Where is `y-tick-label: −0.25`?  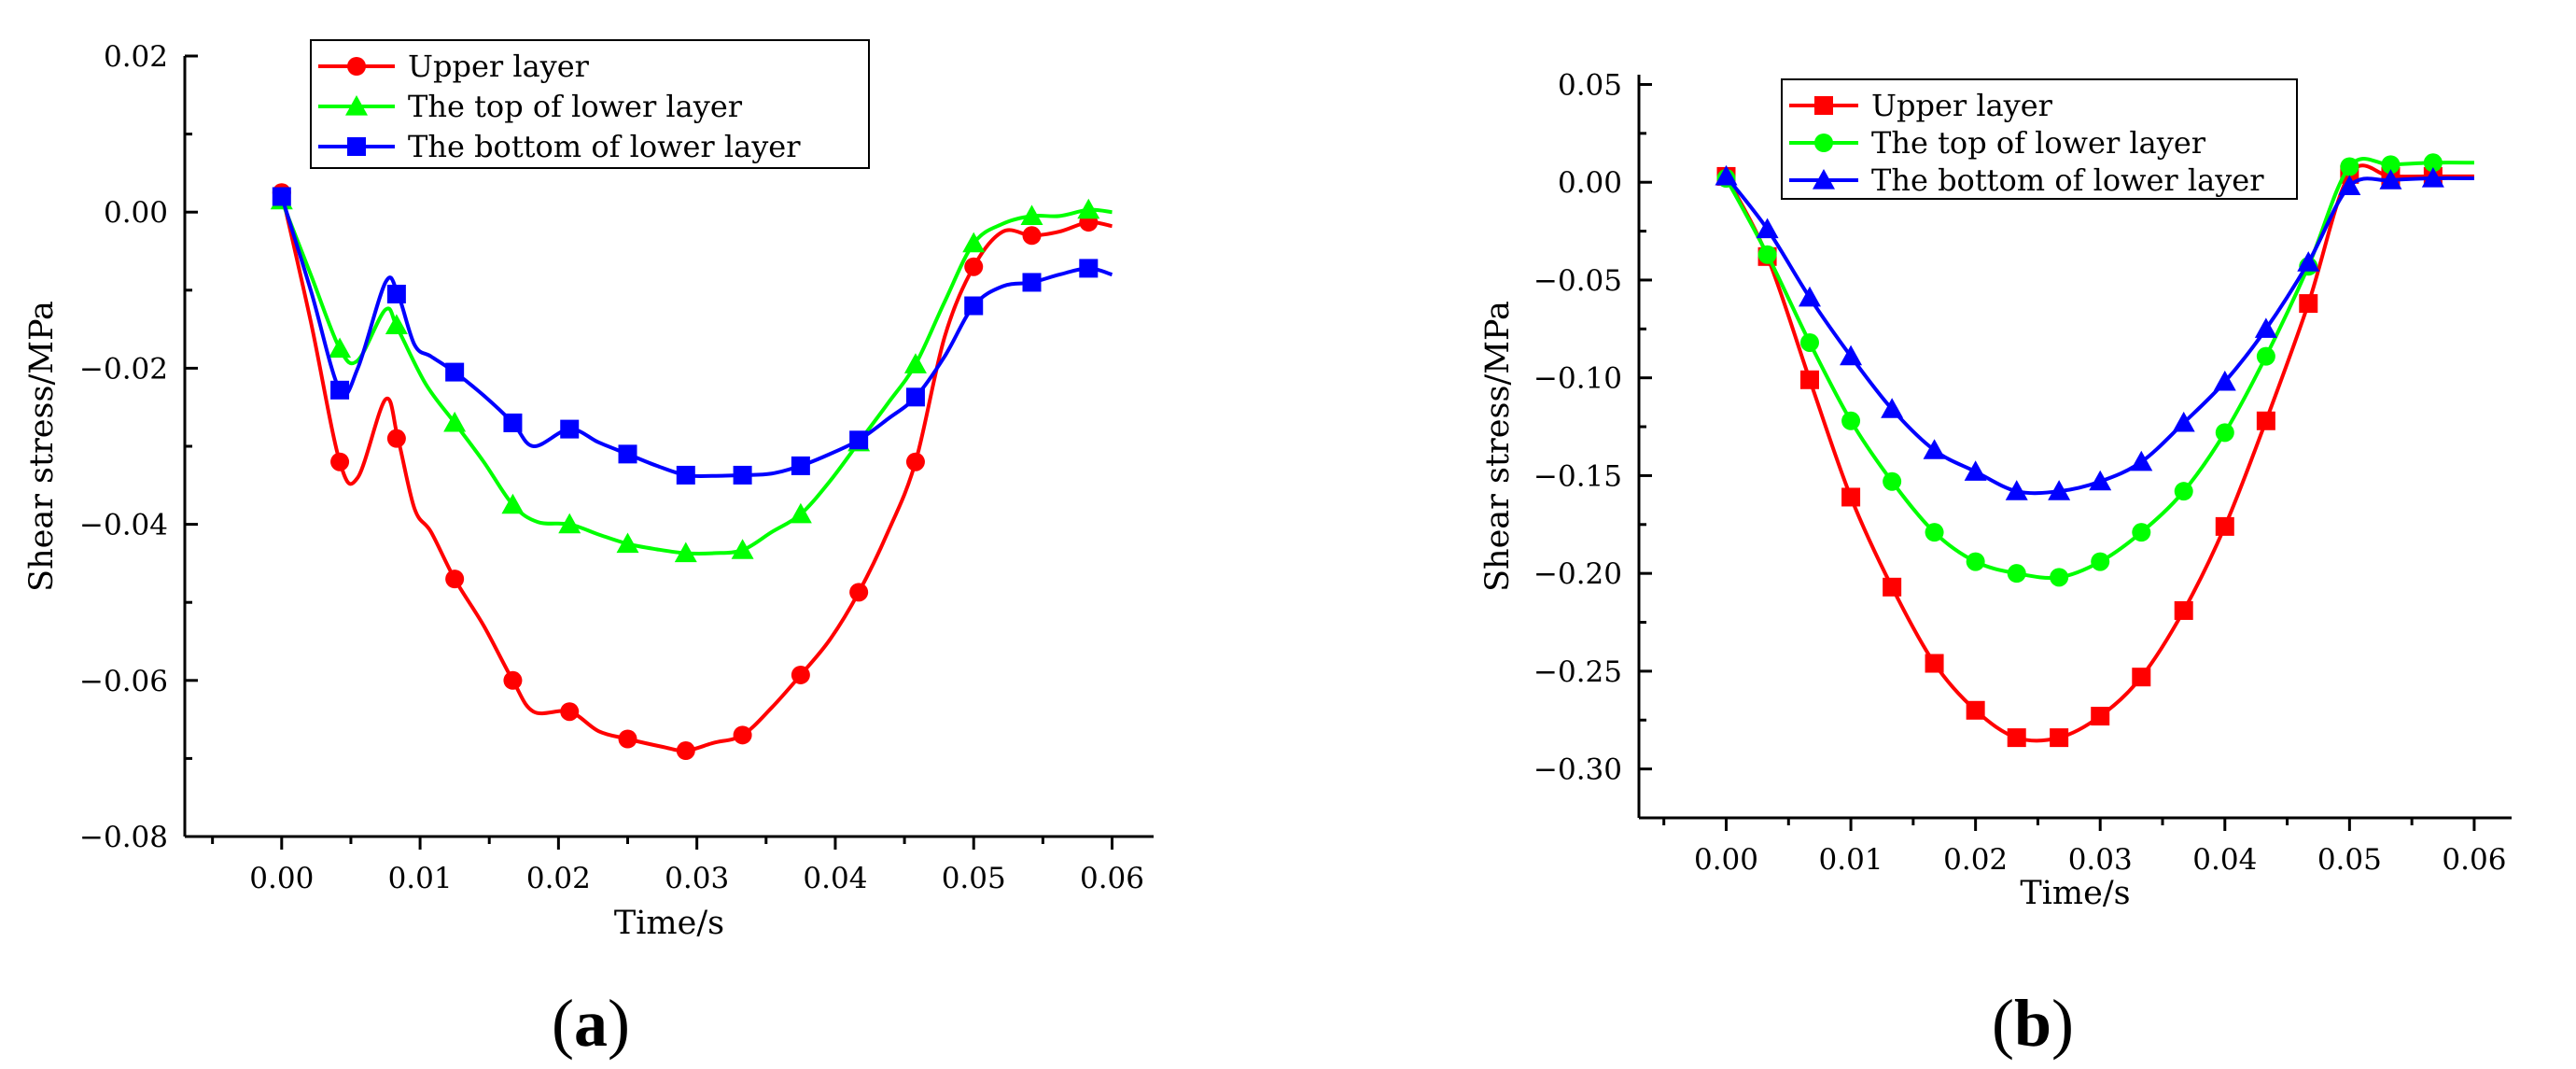 y-tick-label: −0.25 is located at coordinates (1577, 672).